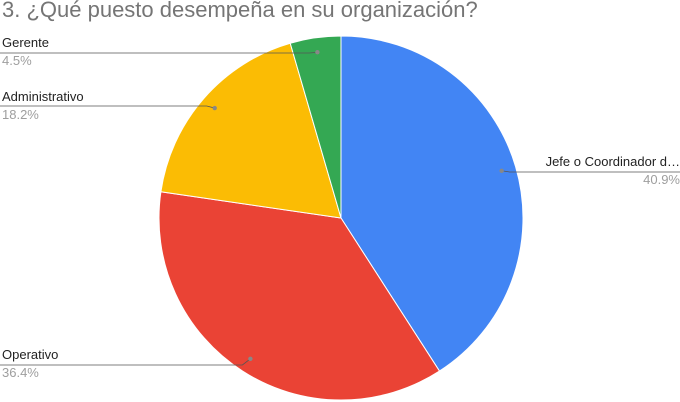  Describe the element at coordinates (251, 130) in the screenshot. I see `pie-slice-administrativo` at that location.